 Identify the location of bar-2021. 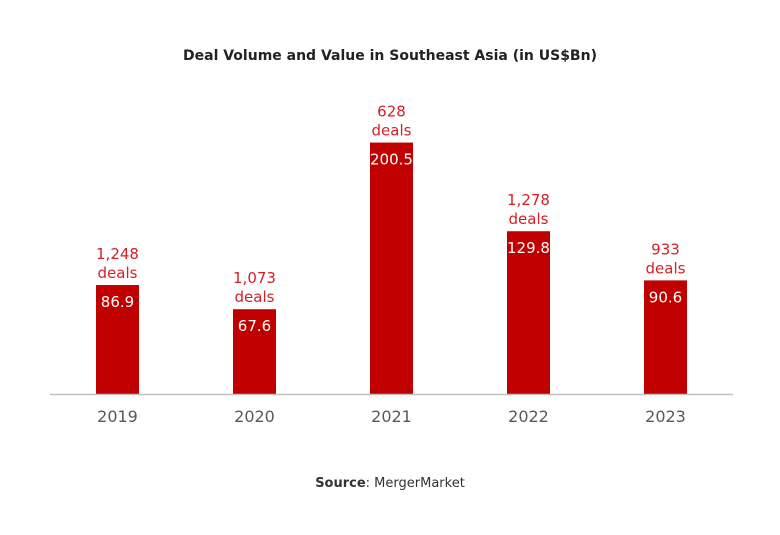
(391, 268).